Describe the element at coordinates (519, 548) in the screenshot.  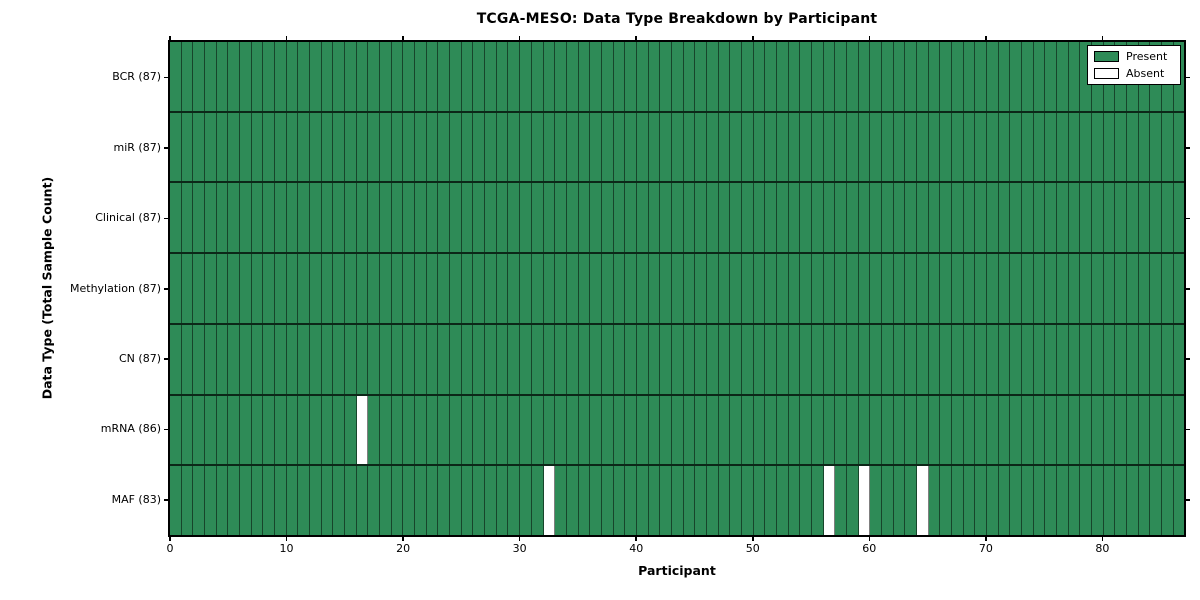
I see `x-tick-label: 30` at that location.